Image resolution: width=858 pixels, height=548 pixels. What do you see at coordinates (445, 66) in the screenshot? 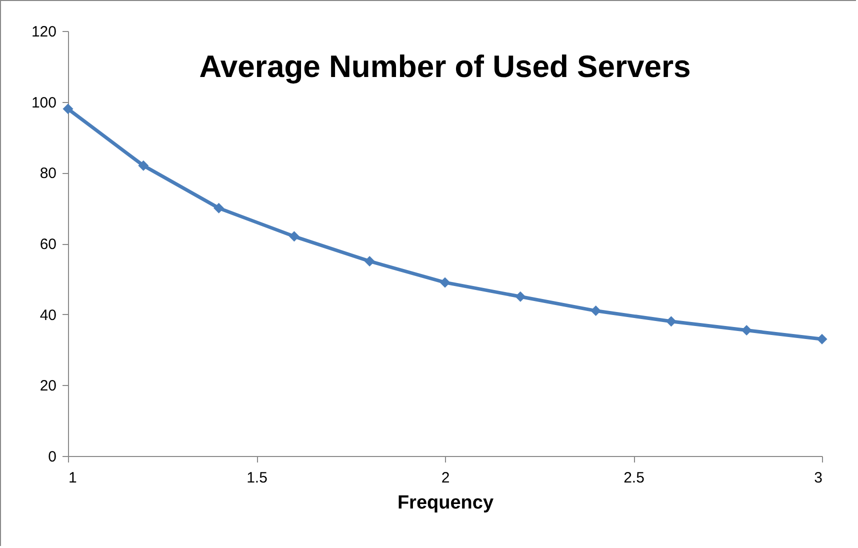
I see `text: Average Number of Used Servers` at bounding box center [445, 66].